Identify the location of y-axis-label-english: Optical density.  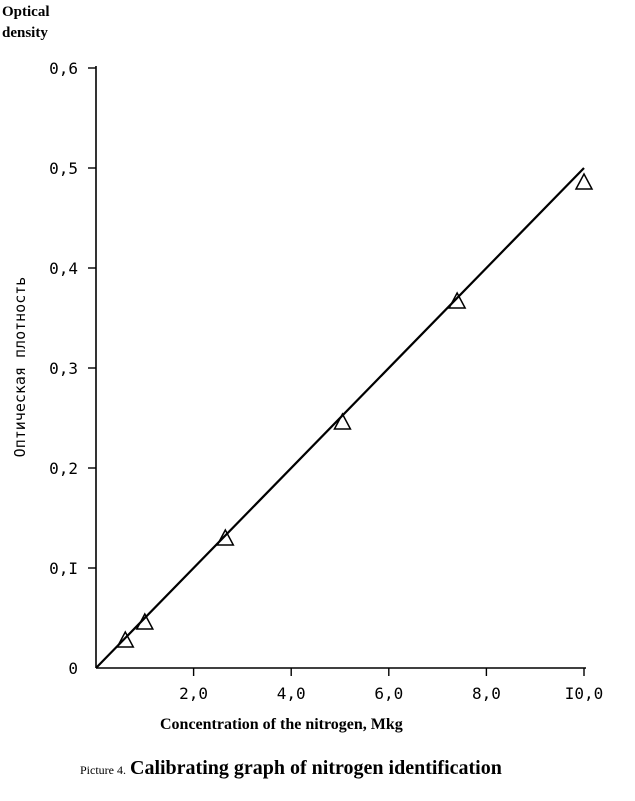
(26, 23).